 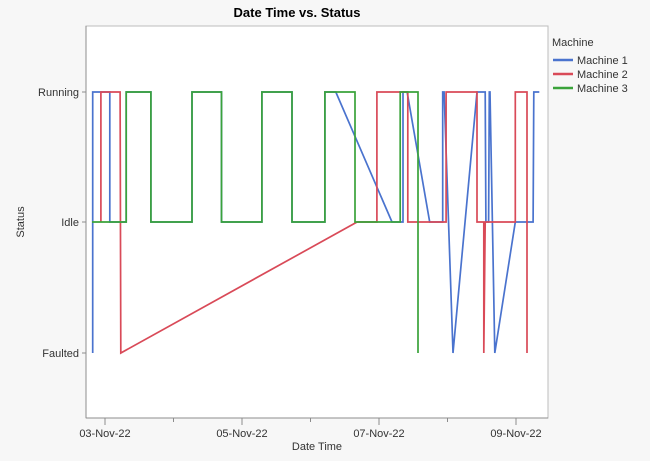 I want to click on y-tick-label-idle: Idle, so click(x=70, y=223).